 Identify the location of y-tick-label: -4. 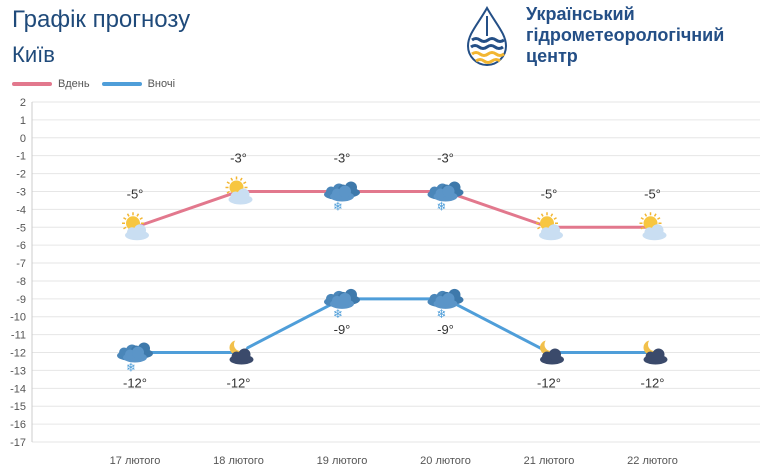
(21, 210).